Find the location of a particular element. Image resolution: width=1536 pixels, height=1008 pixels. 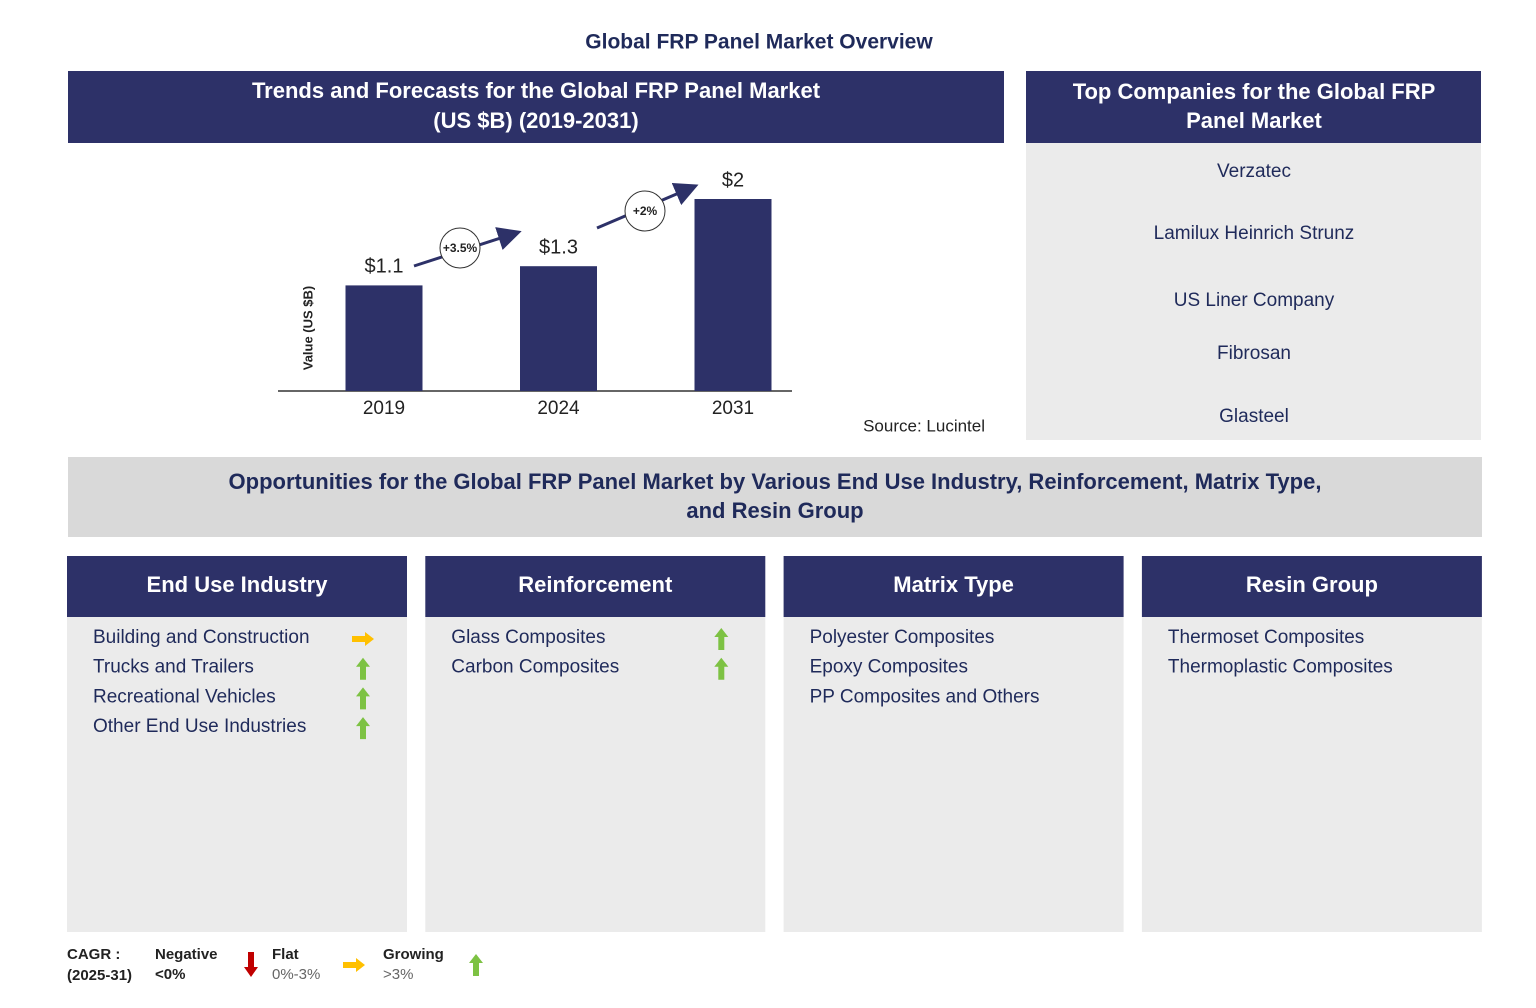

companies-body is located at coordinates (1253, 291).